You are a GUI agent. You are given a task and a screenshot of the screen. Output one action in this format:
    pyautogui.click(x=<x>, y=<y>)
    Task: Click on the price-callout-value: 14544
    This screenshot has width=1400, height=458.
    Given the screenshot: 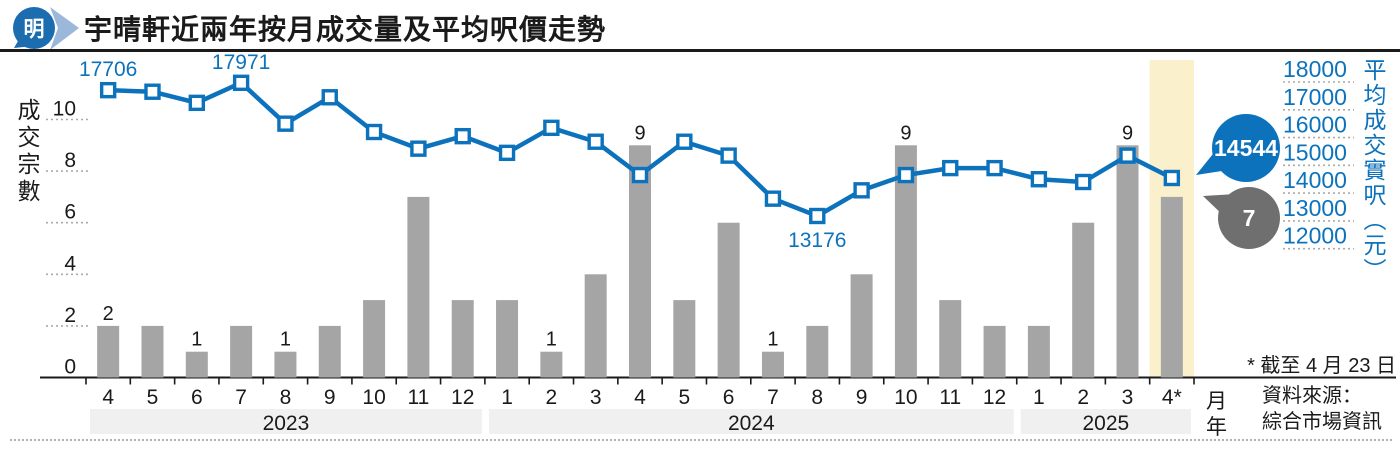 What is the action you would take?
    pyautogui.click(x=1246, y=148)
    